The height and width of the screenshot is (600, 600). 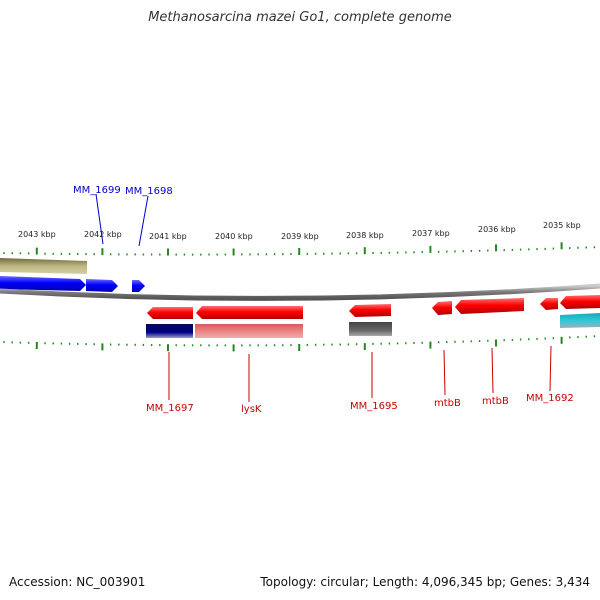 What do you see at coordinates (103, 234) in the screenshot?
I see `scale-label: 2042 kbp` at bounding box center [103, 234].